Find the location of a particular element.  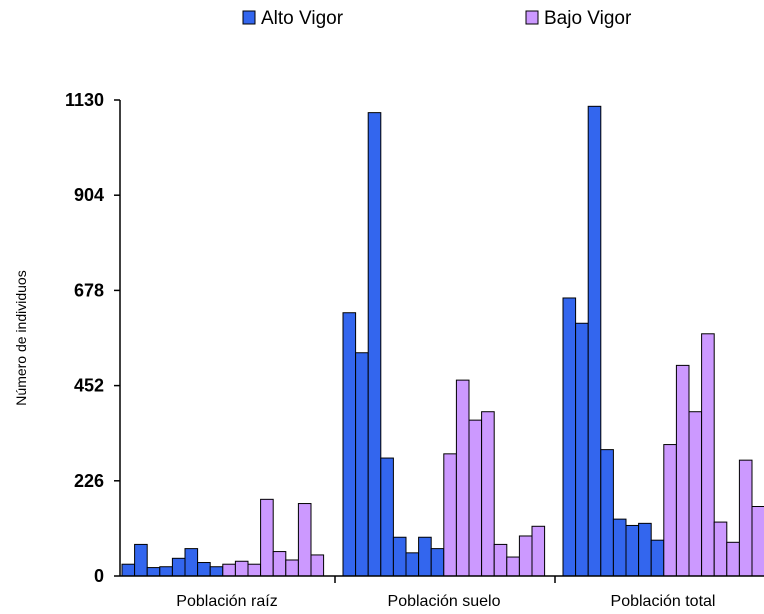

legend-label-alto-vigor: Alto Vigor is located at coordinates (302, 18).